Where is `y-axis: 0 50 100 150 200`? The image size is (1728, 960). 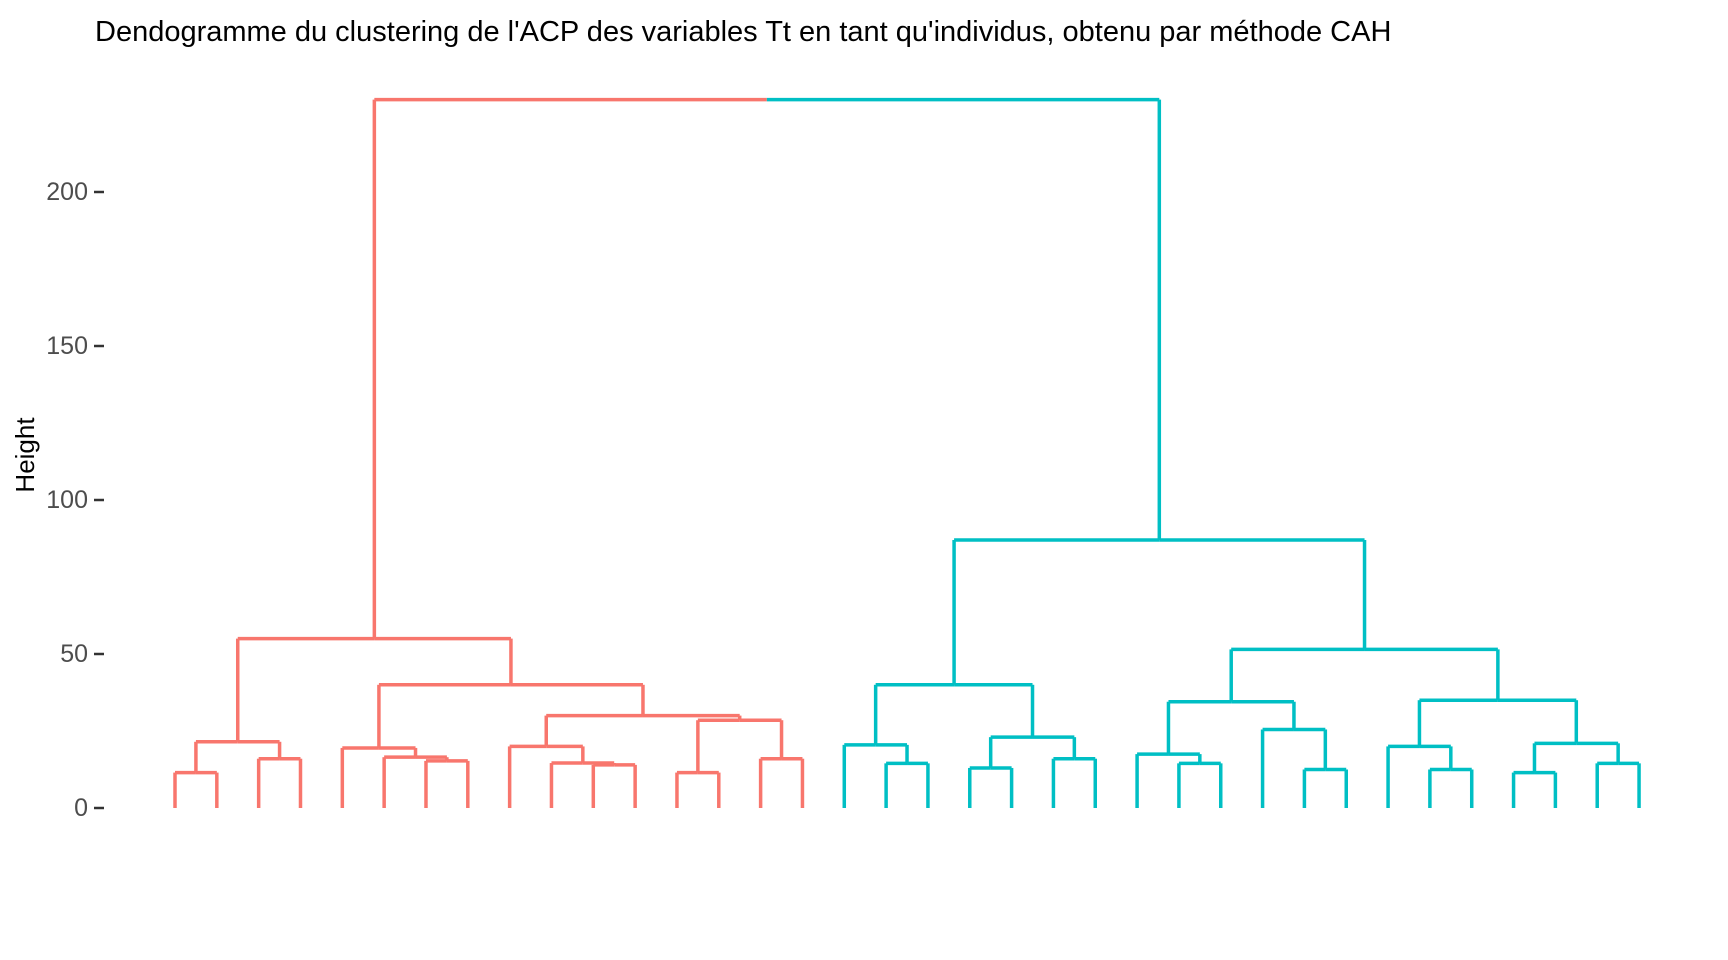
y-axis: 0 50 100 150 200 is located at coordinates (75, 500).